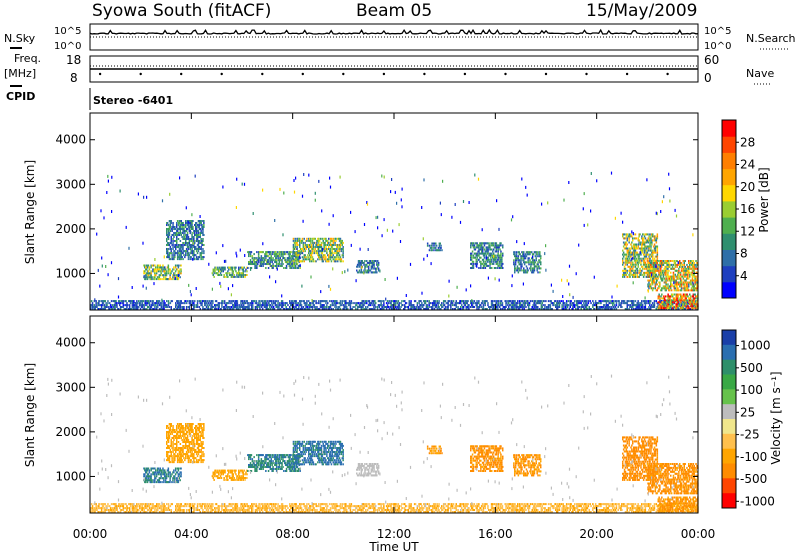  What do you see at coordinates (74, 78) in the screenshot?
I see `freq-ytick-bottom: 8` at bounding box center [74, 78].